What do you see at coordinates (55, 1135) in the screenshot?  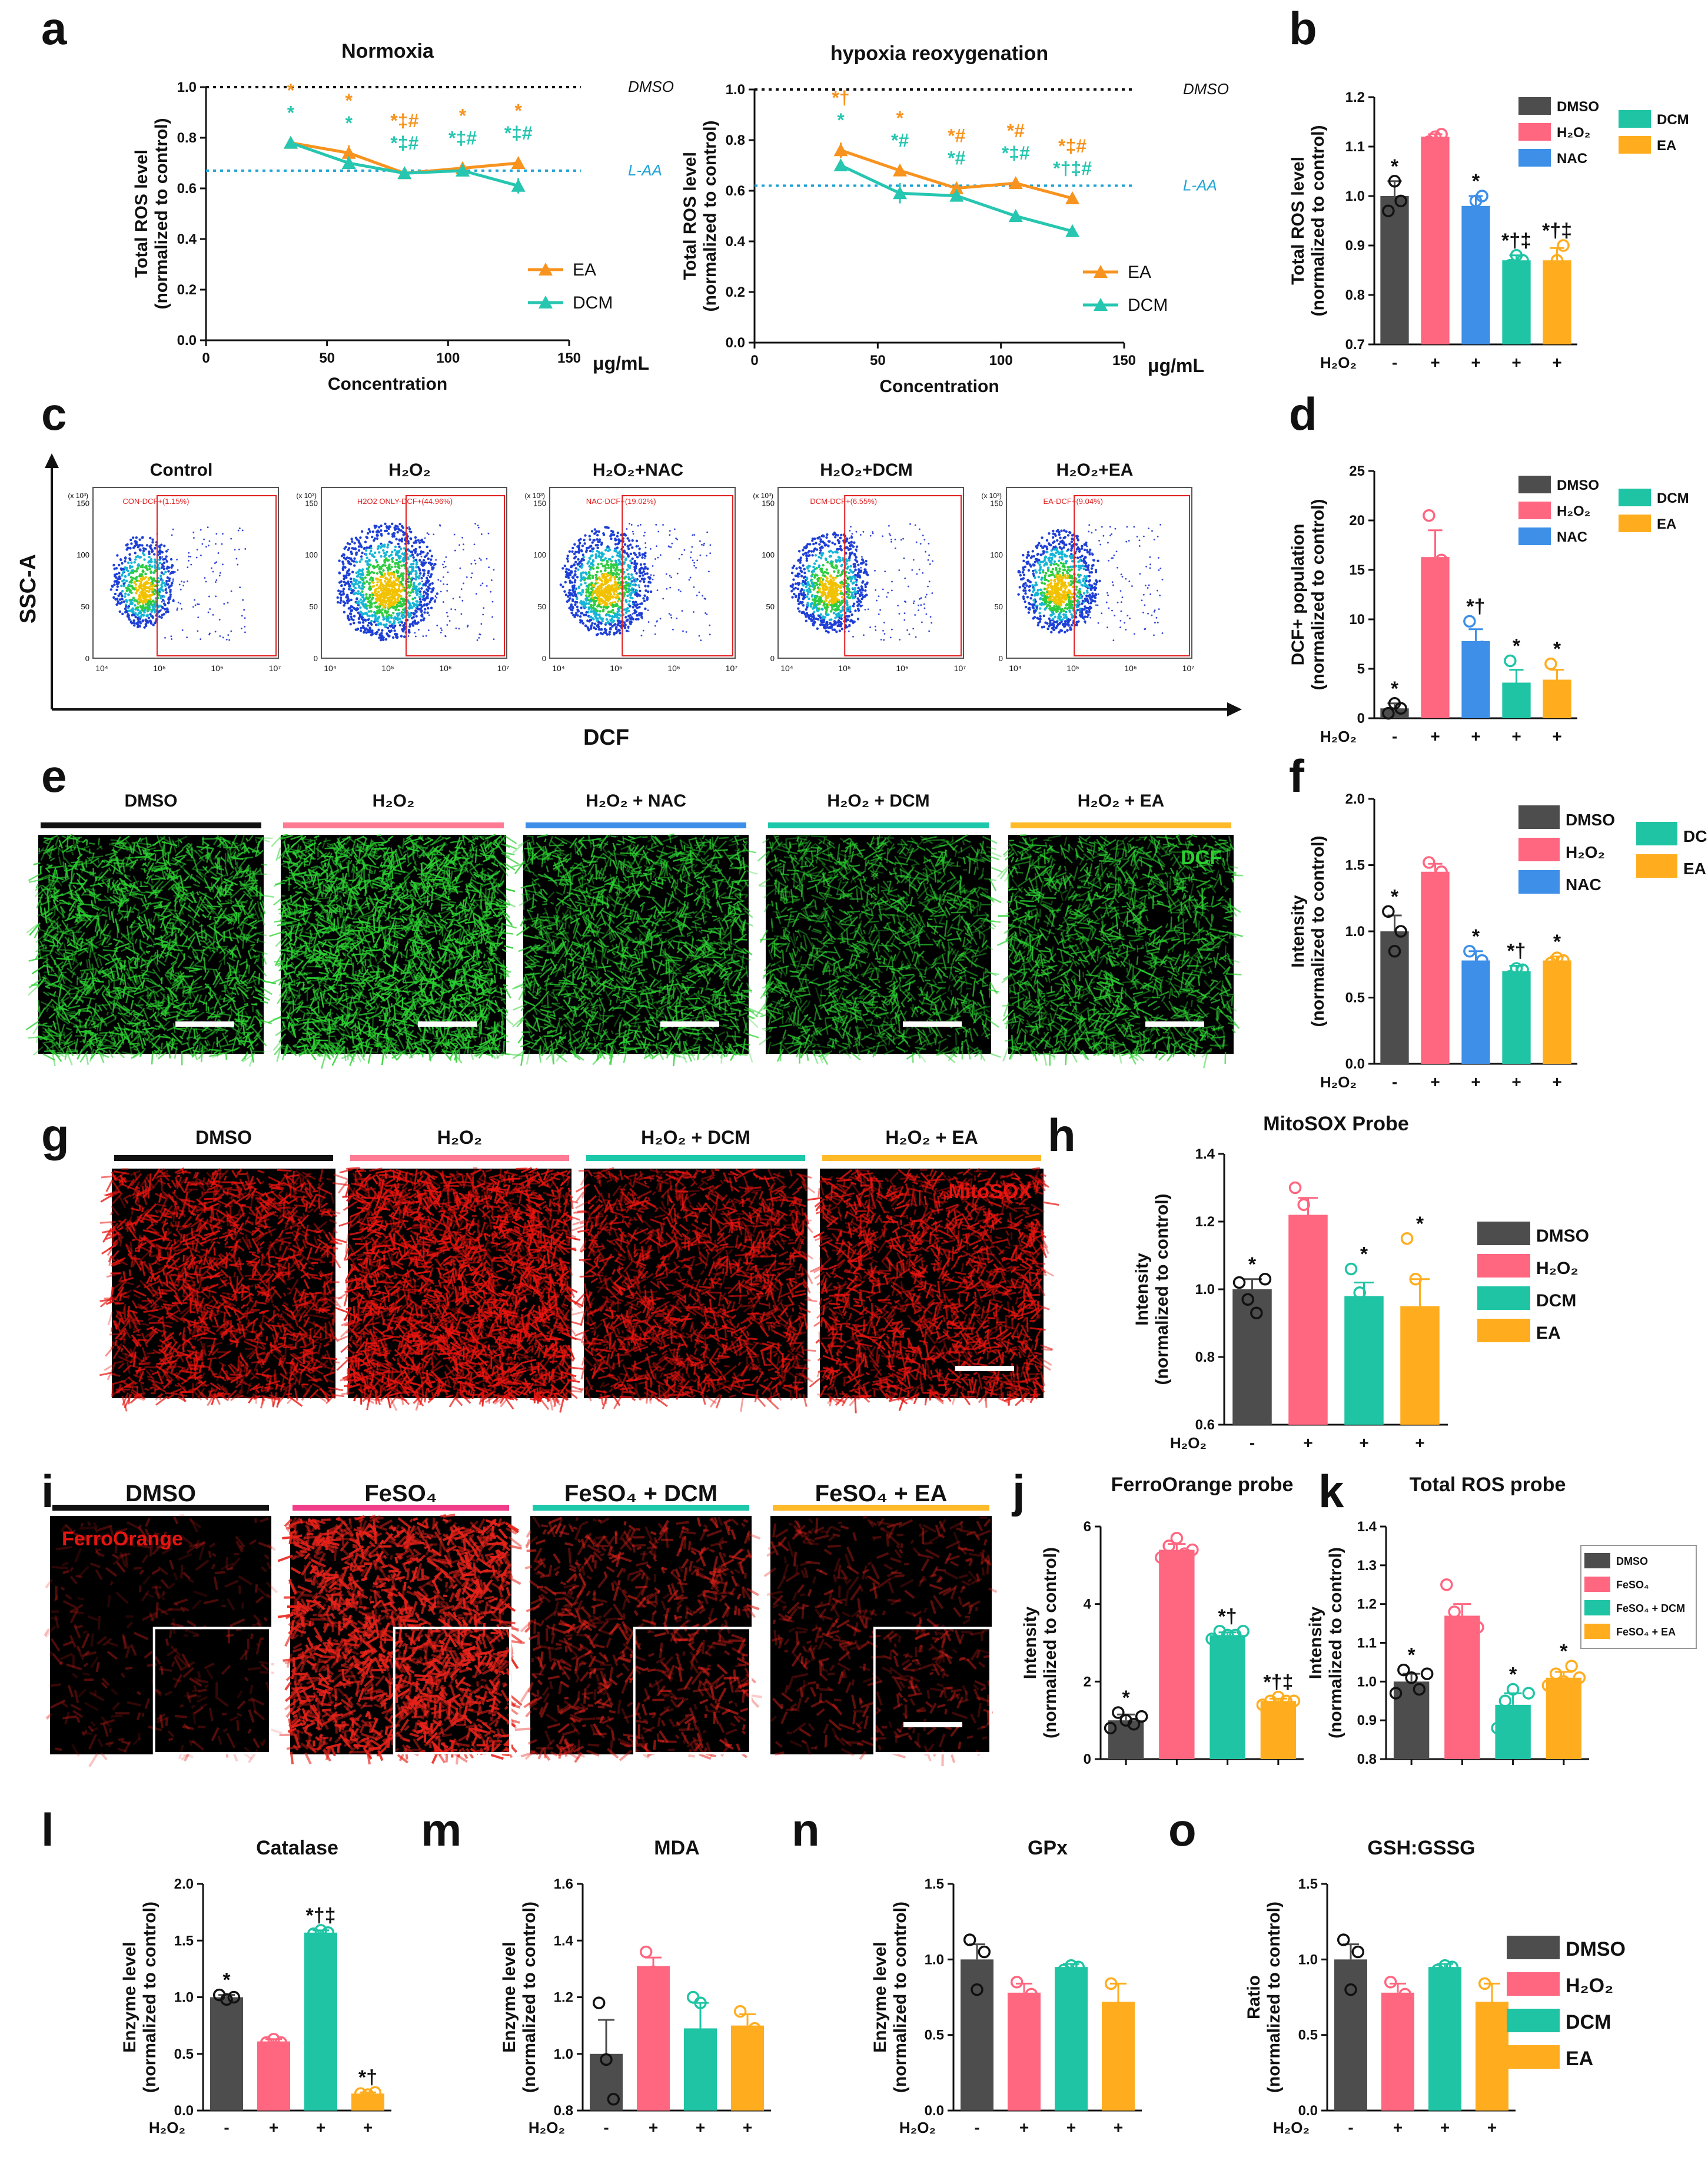 I see `panel-letter-g: g` at bounding box center [55, 1135].